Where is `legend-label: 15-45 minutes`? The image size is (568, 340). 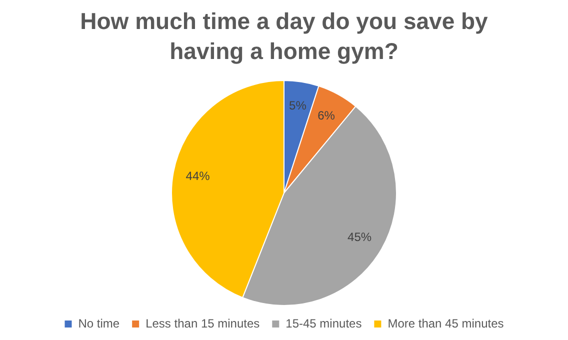
legend-label: 15-45 minutes is located at coordinates (324, 323).